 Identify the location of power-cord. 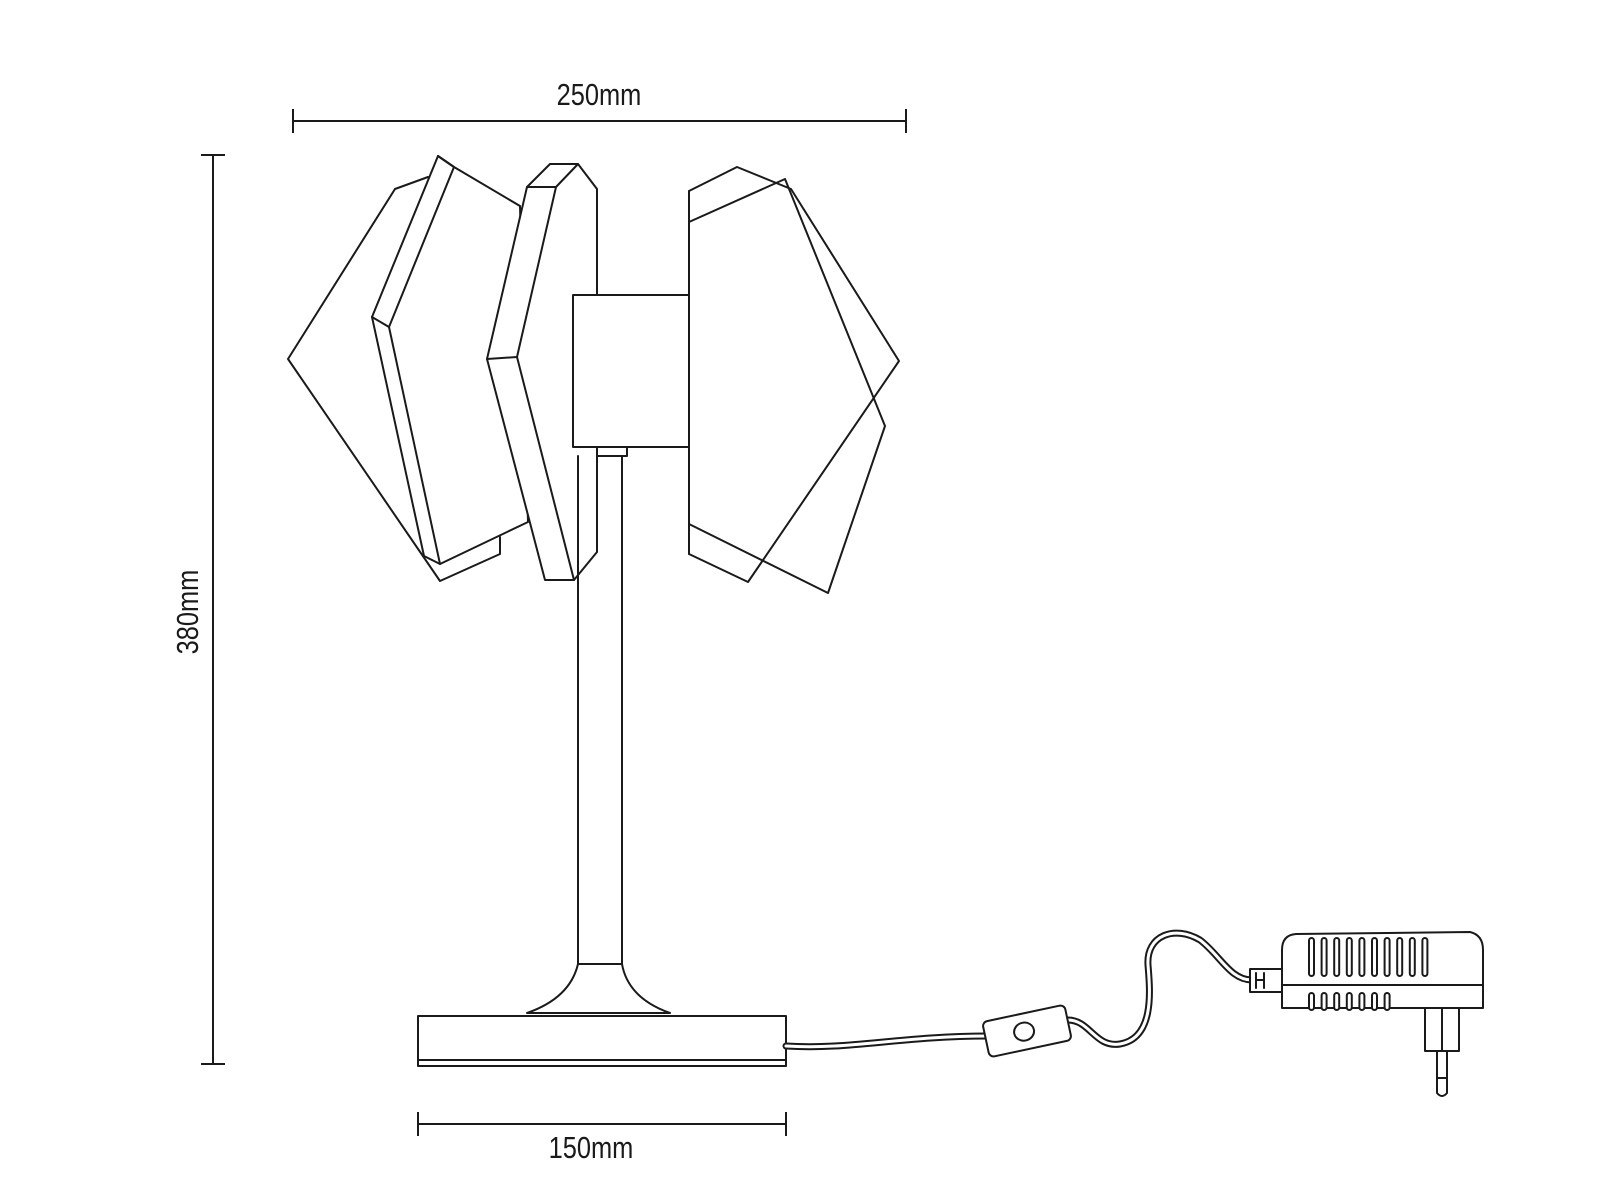
(1019, 990).